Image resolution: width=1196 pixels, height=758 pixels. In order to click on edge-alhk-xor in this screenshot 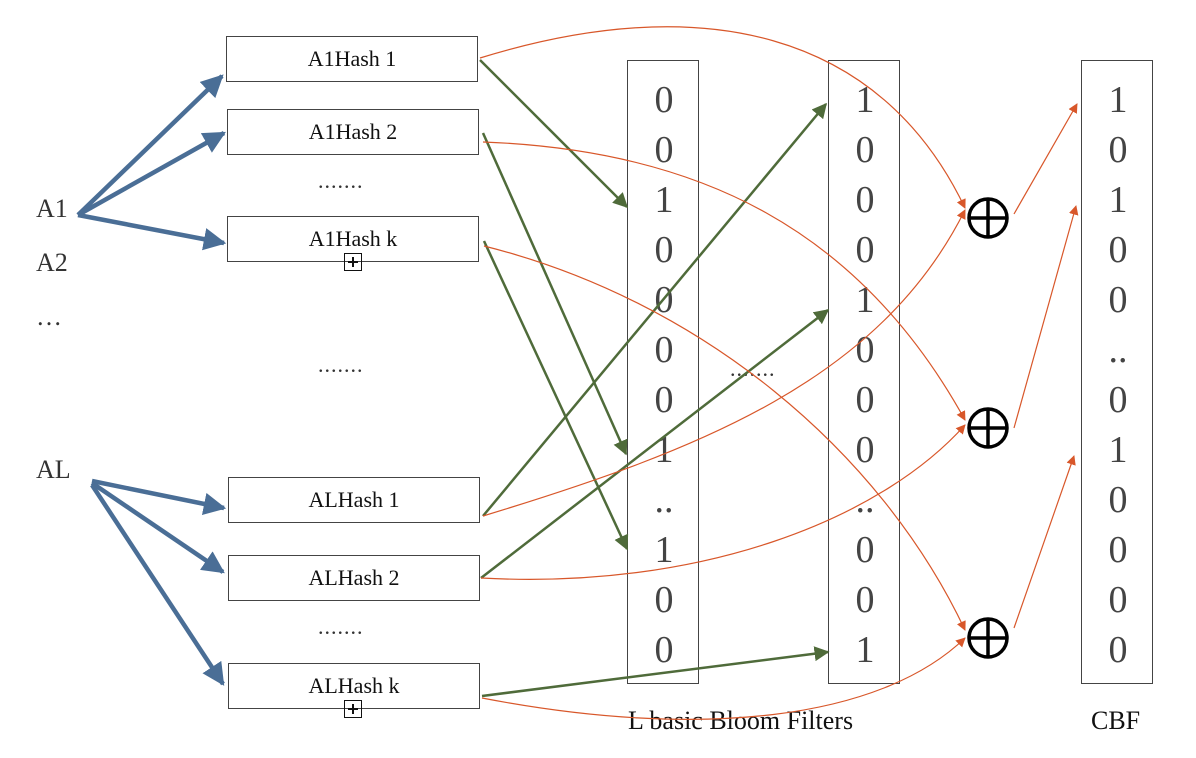, I will do `click(723, 678)`.